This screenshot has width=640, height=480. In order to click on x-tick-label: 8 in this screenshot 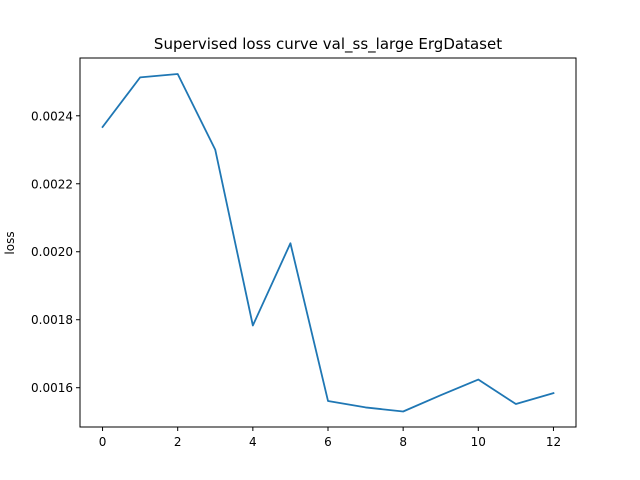, I will do `click(403, 442)`.